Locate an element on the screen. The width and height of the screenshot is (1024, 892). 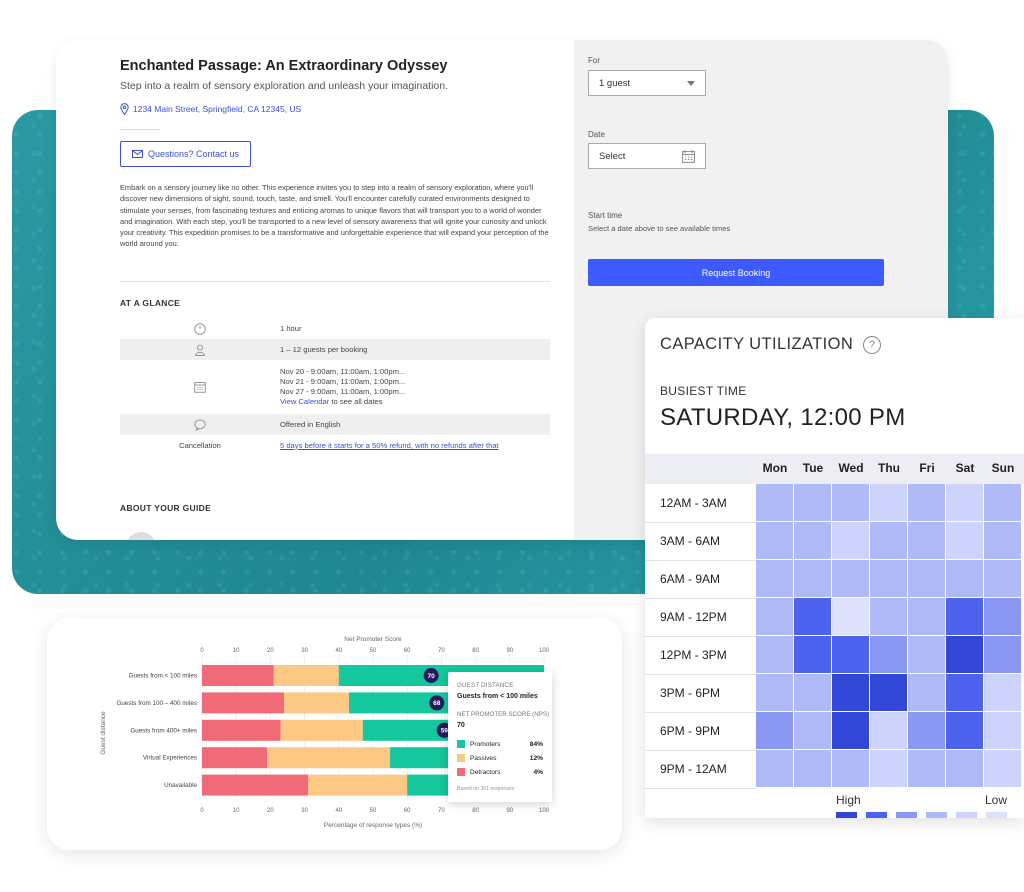
glance-row-language: Offered in English is located at coordinates (335, 424).